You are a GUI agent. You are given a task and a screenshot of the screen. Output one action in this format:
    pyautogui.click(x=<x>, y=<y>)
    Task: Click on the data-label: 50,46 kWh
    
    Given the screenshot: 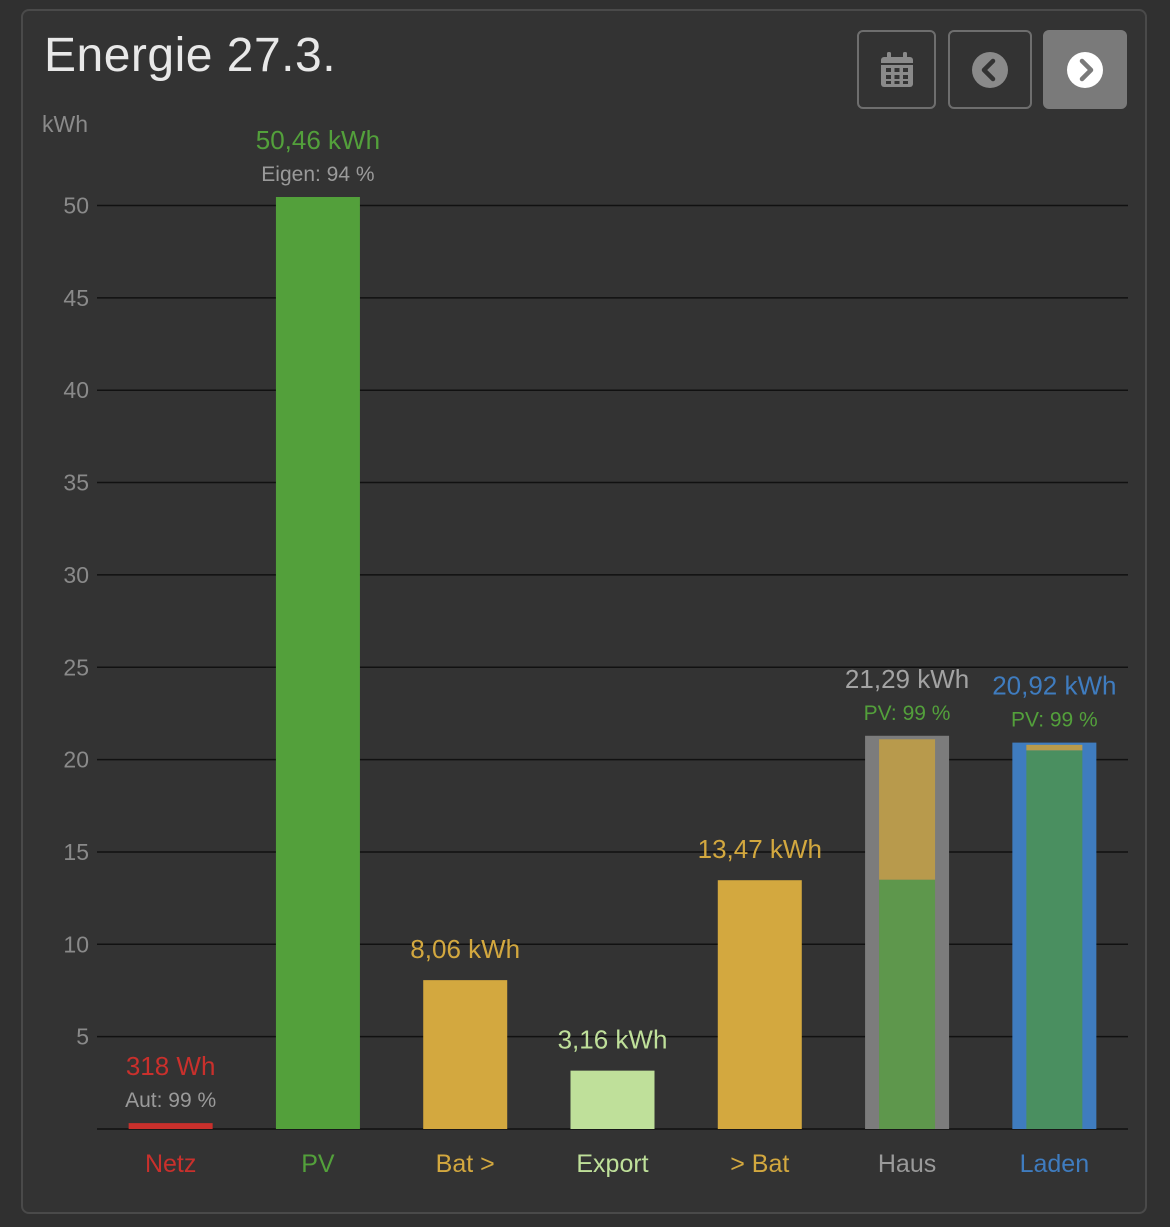 What is the action you would take?
    pyautogui.click(x=318, y=140)
    